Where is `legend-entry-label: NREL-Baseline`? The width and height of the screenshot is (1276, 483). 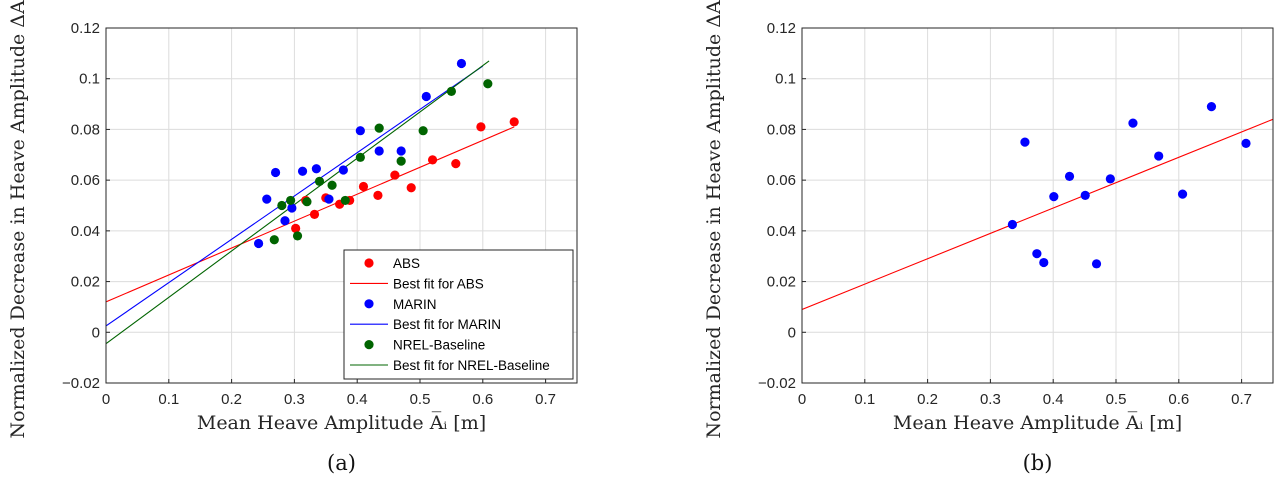
legend-entry-label: NREL-Baseline is located at coordinates (439, 345).